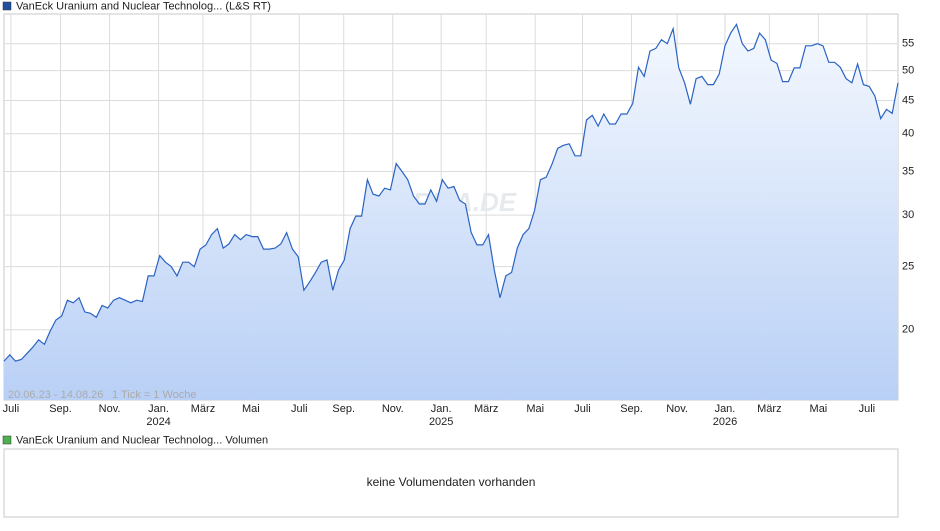 This screenshot has height=531, width=940. I want to click on year-label: 2026, so click(725, 422).